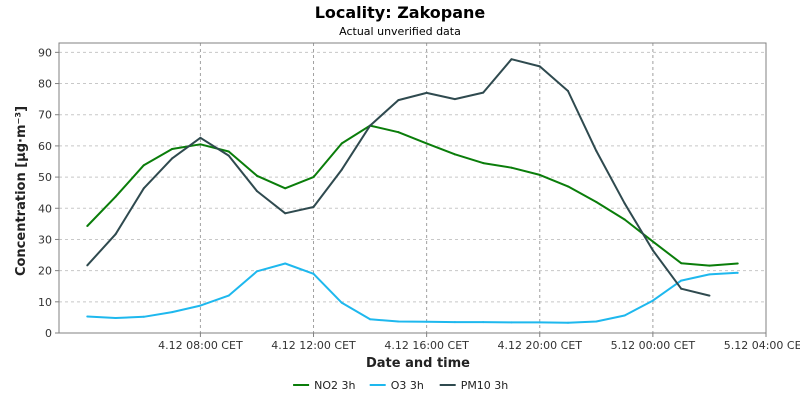 This screenshot has width=800, height=400. Describe the element at coordinates (21, 191) in the screenshot. I see `y-axis-label: Concentration [µg·m⁻³]` at that location.